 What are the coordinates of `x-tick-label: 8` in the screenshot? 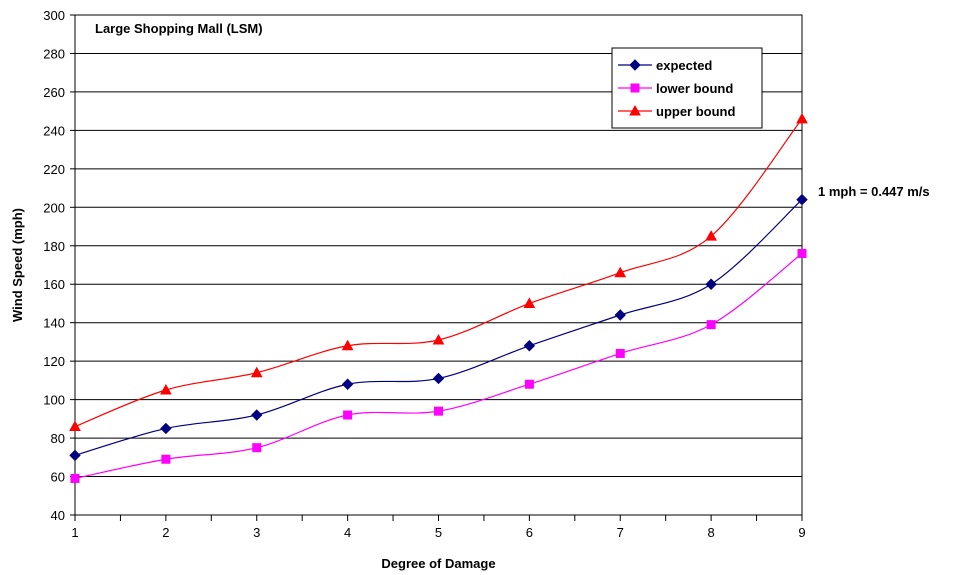 It's located at (711, 532).